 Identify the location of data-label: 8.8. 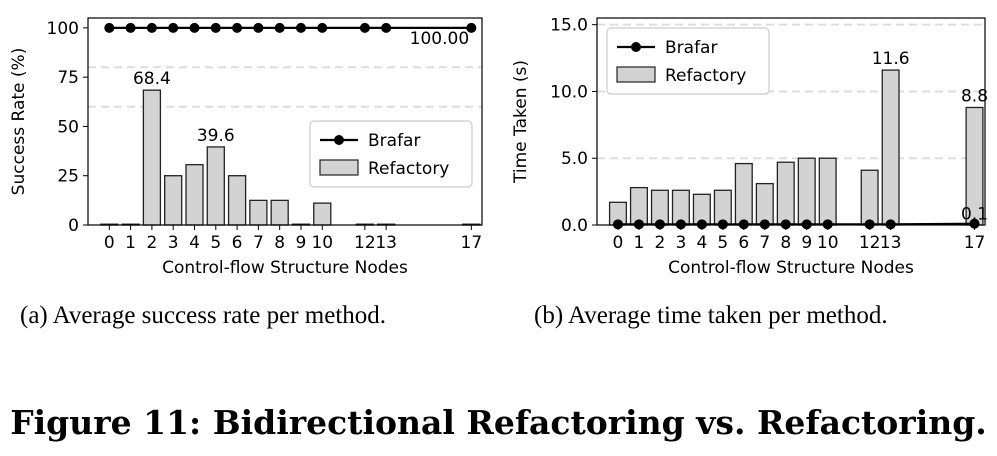
(974, 96).